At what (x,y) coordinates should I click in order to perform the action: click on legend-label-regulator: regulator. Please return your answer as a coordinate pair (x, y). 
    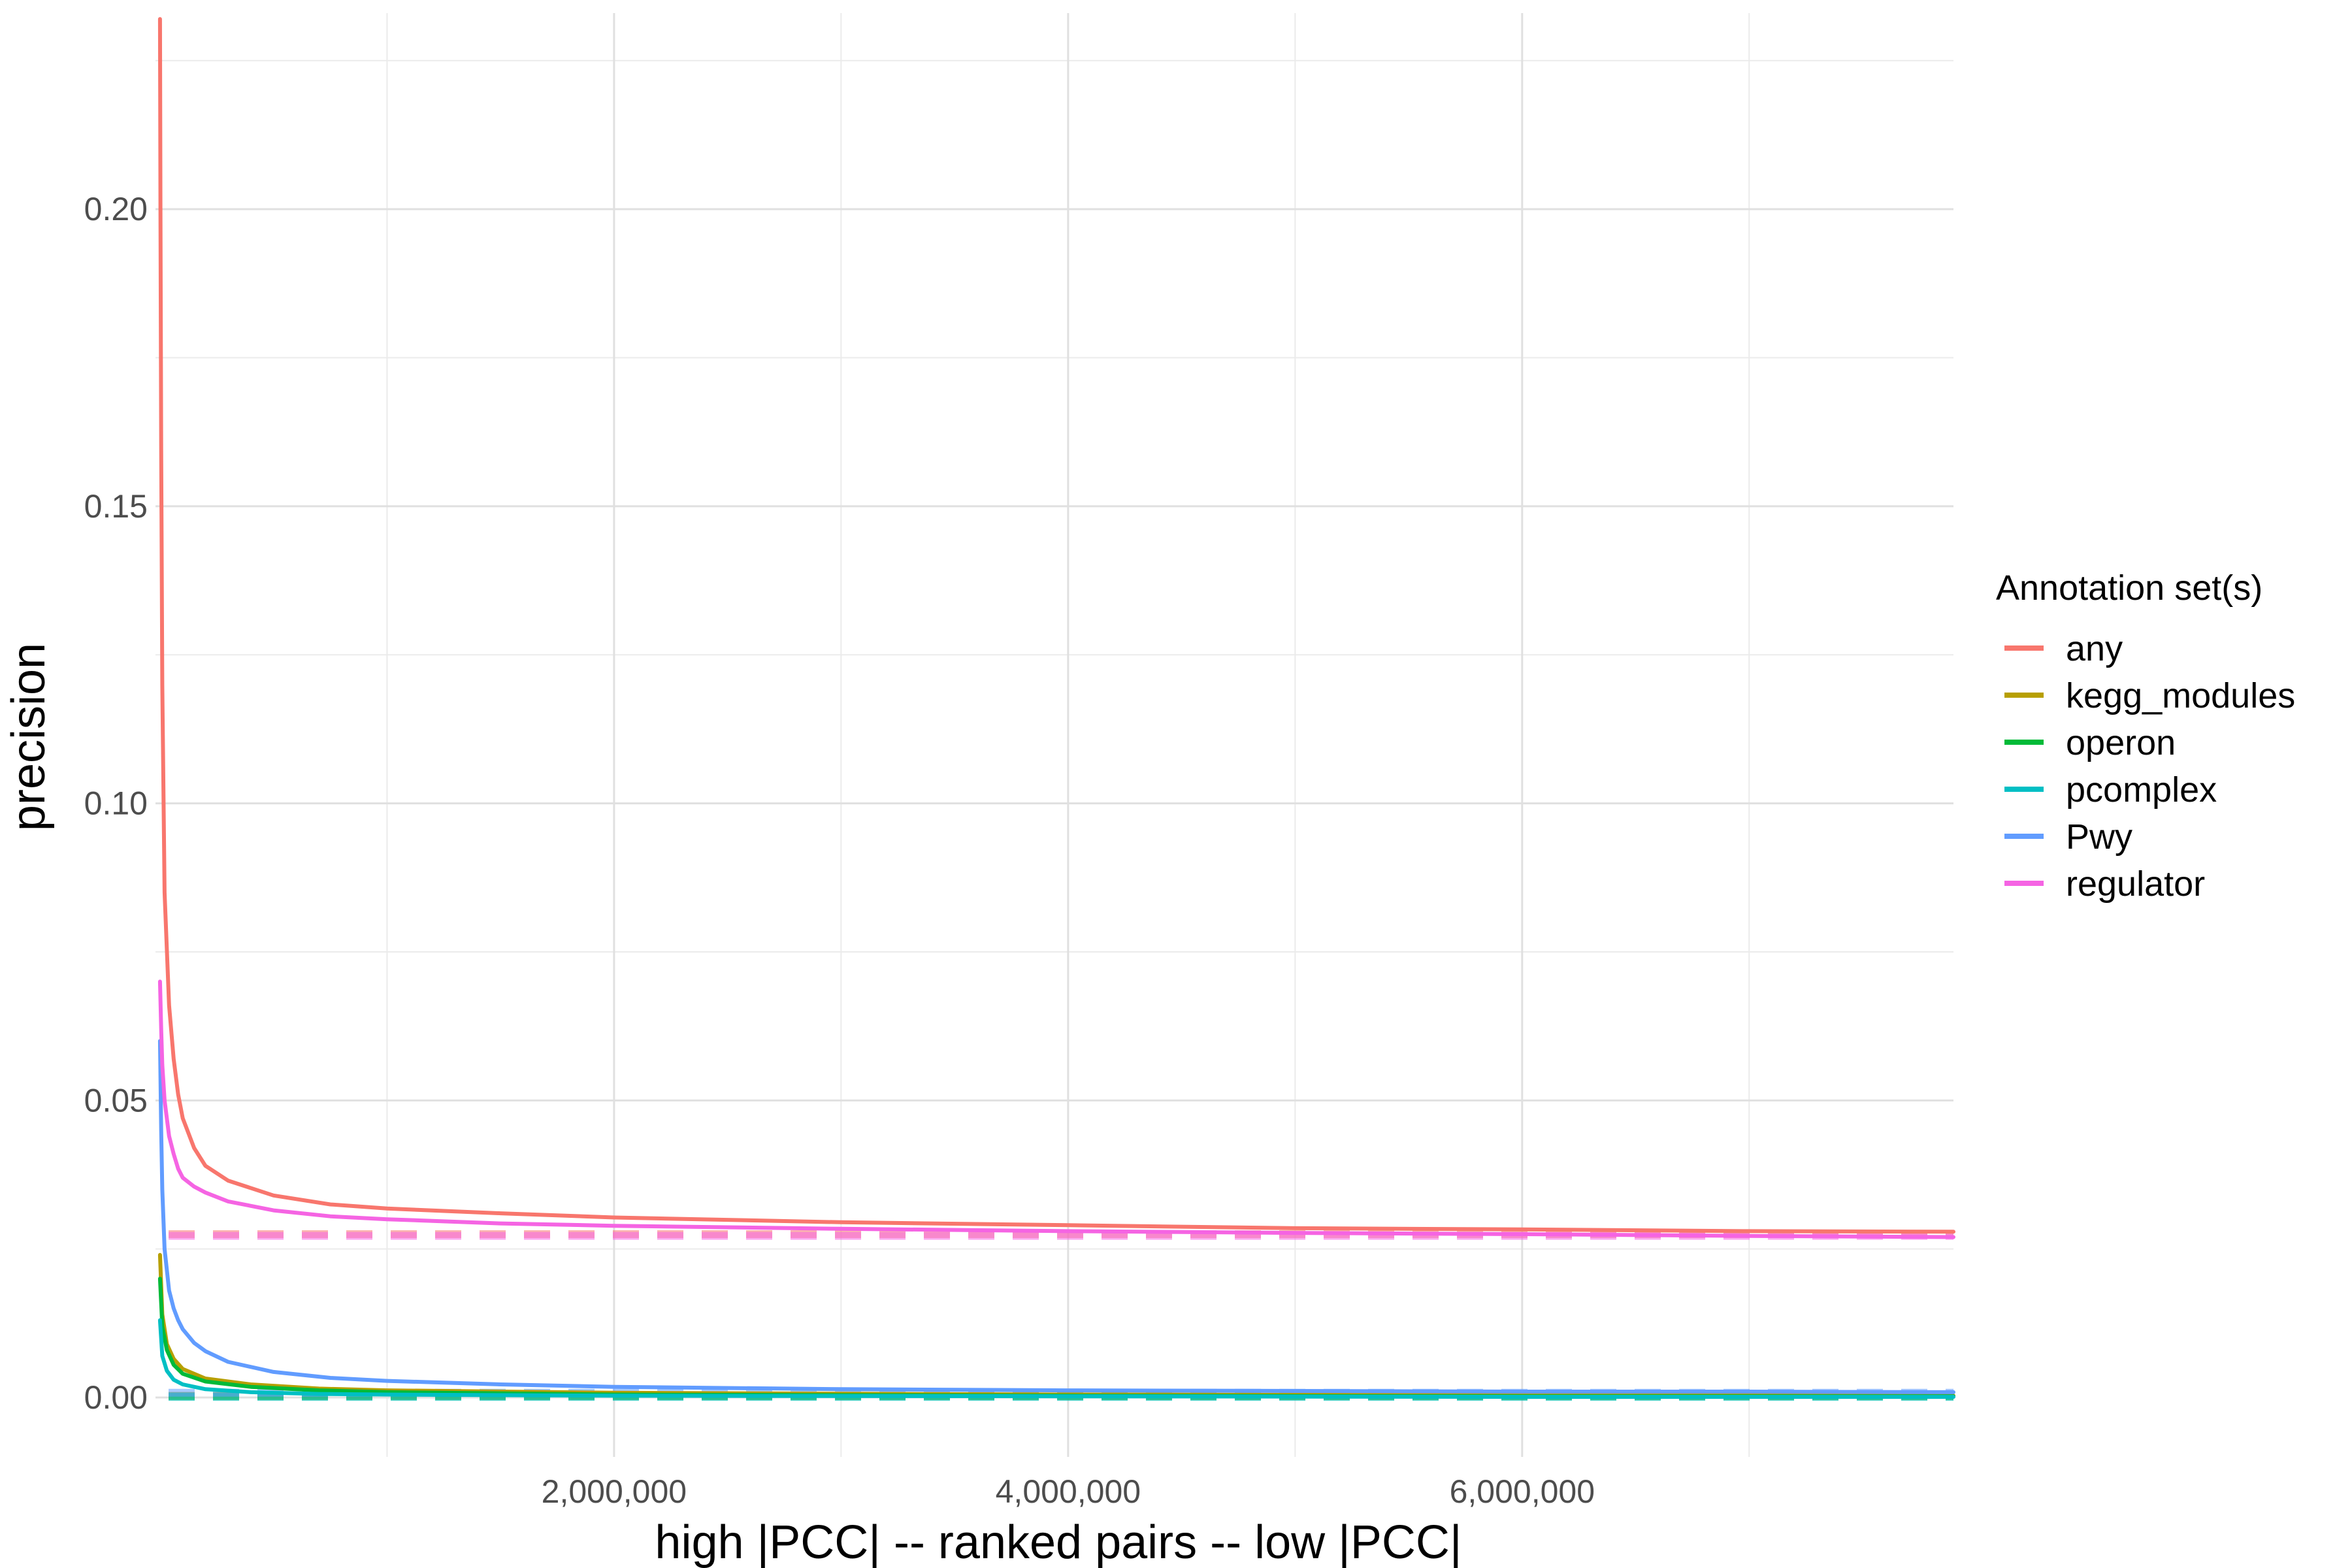
    Looking at the image, I should click on (2135, 884).